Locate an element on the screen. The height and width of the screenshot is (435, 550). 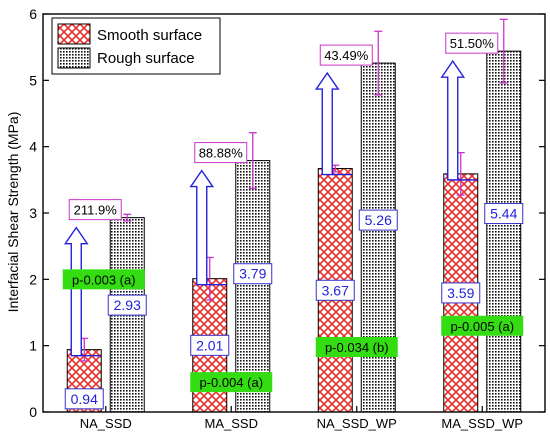
p-value-badge: p-0.005 (a) is located at coordinates (482, 325).